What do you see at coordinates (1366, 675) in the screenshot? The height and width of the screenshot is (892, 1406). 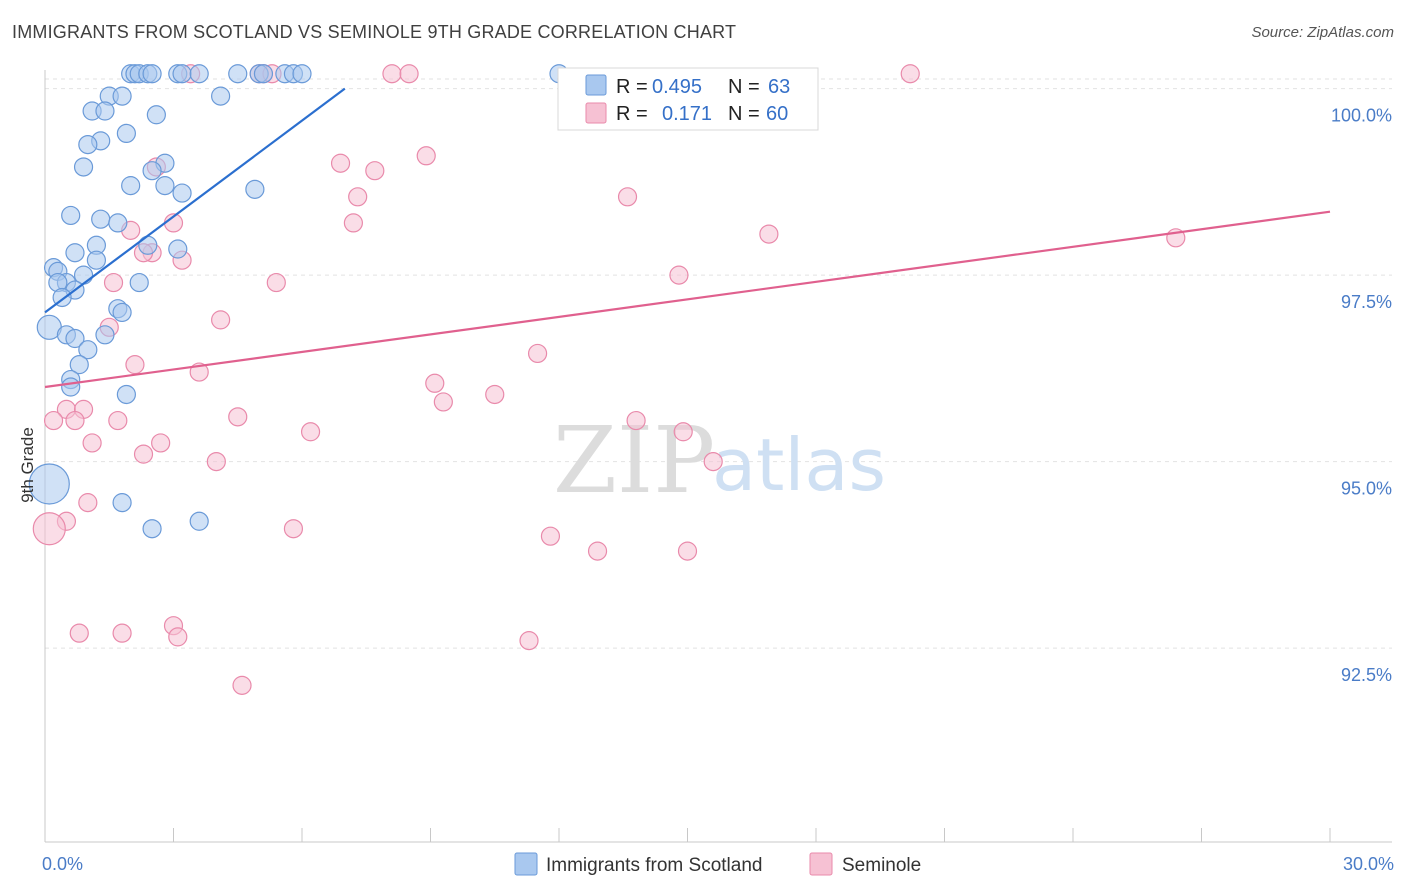 I see `y-tick-label: 92.5%` at bounding box center [1366, 675].